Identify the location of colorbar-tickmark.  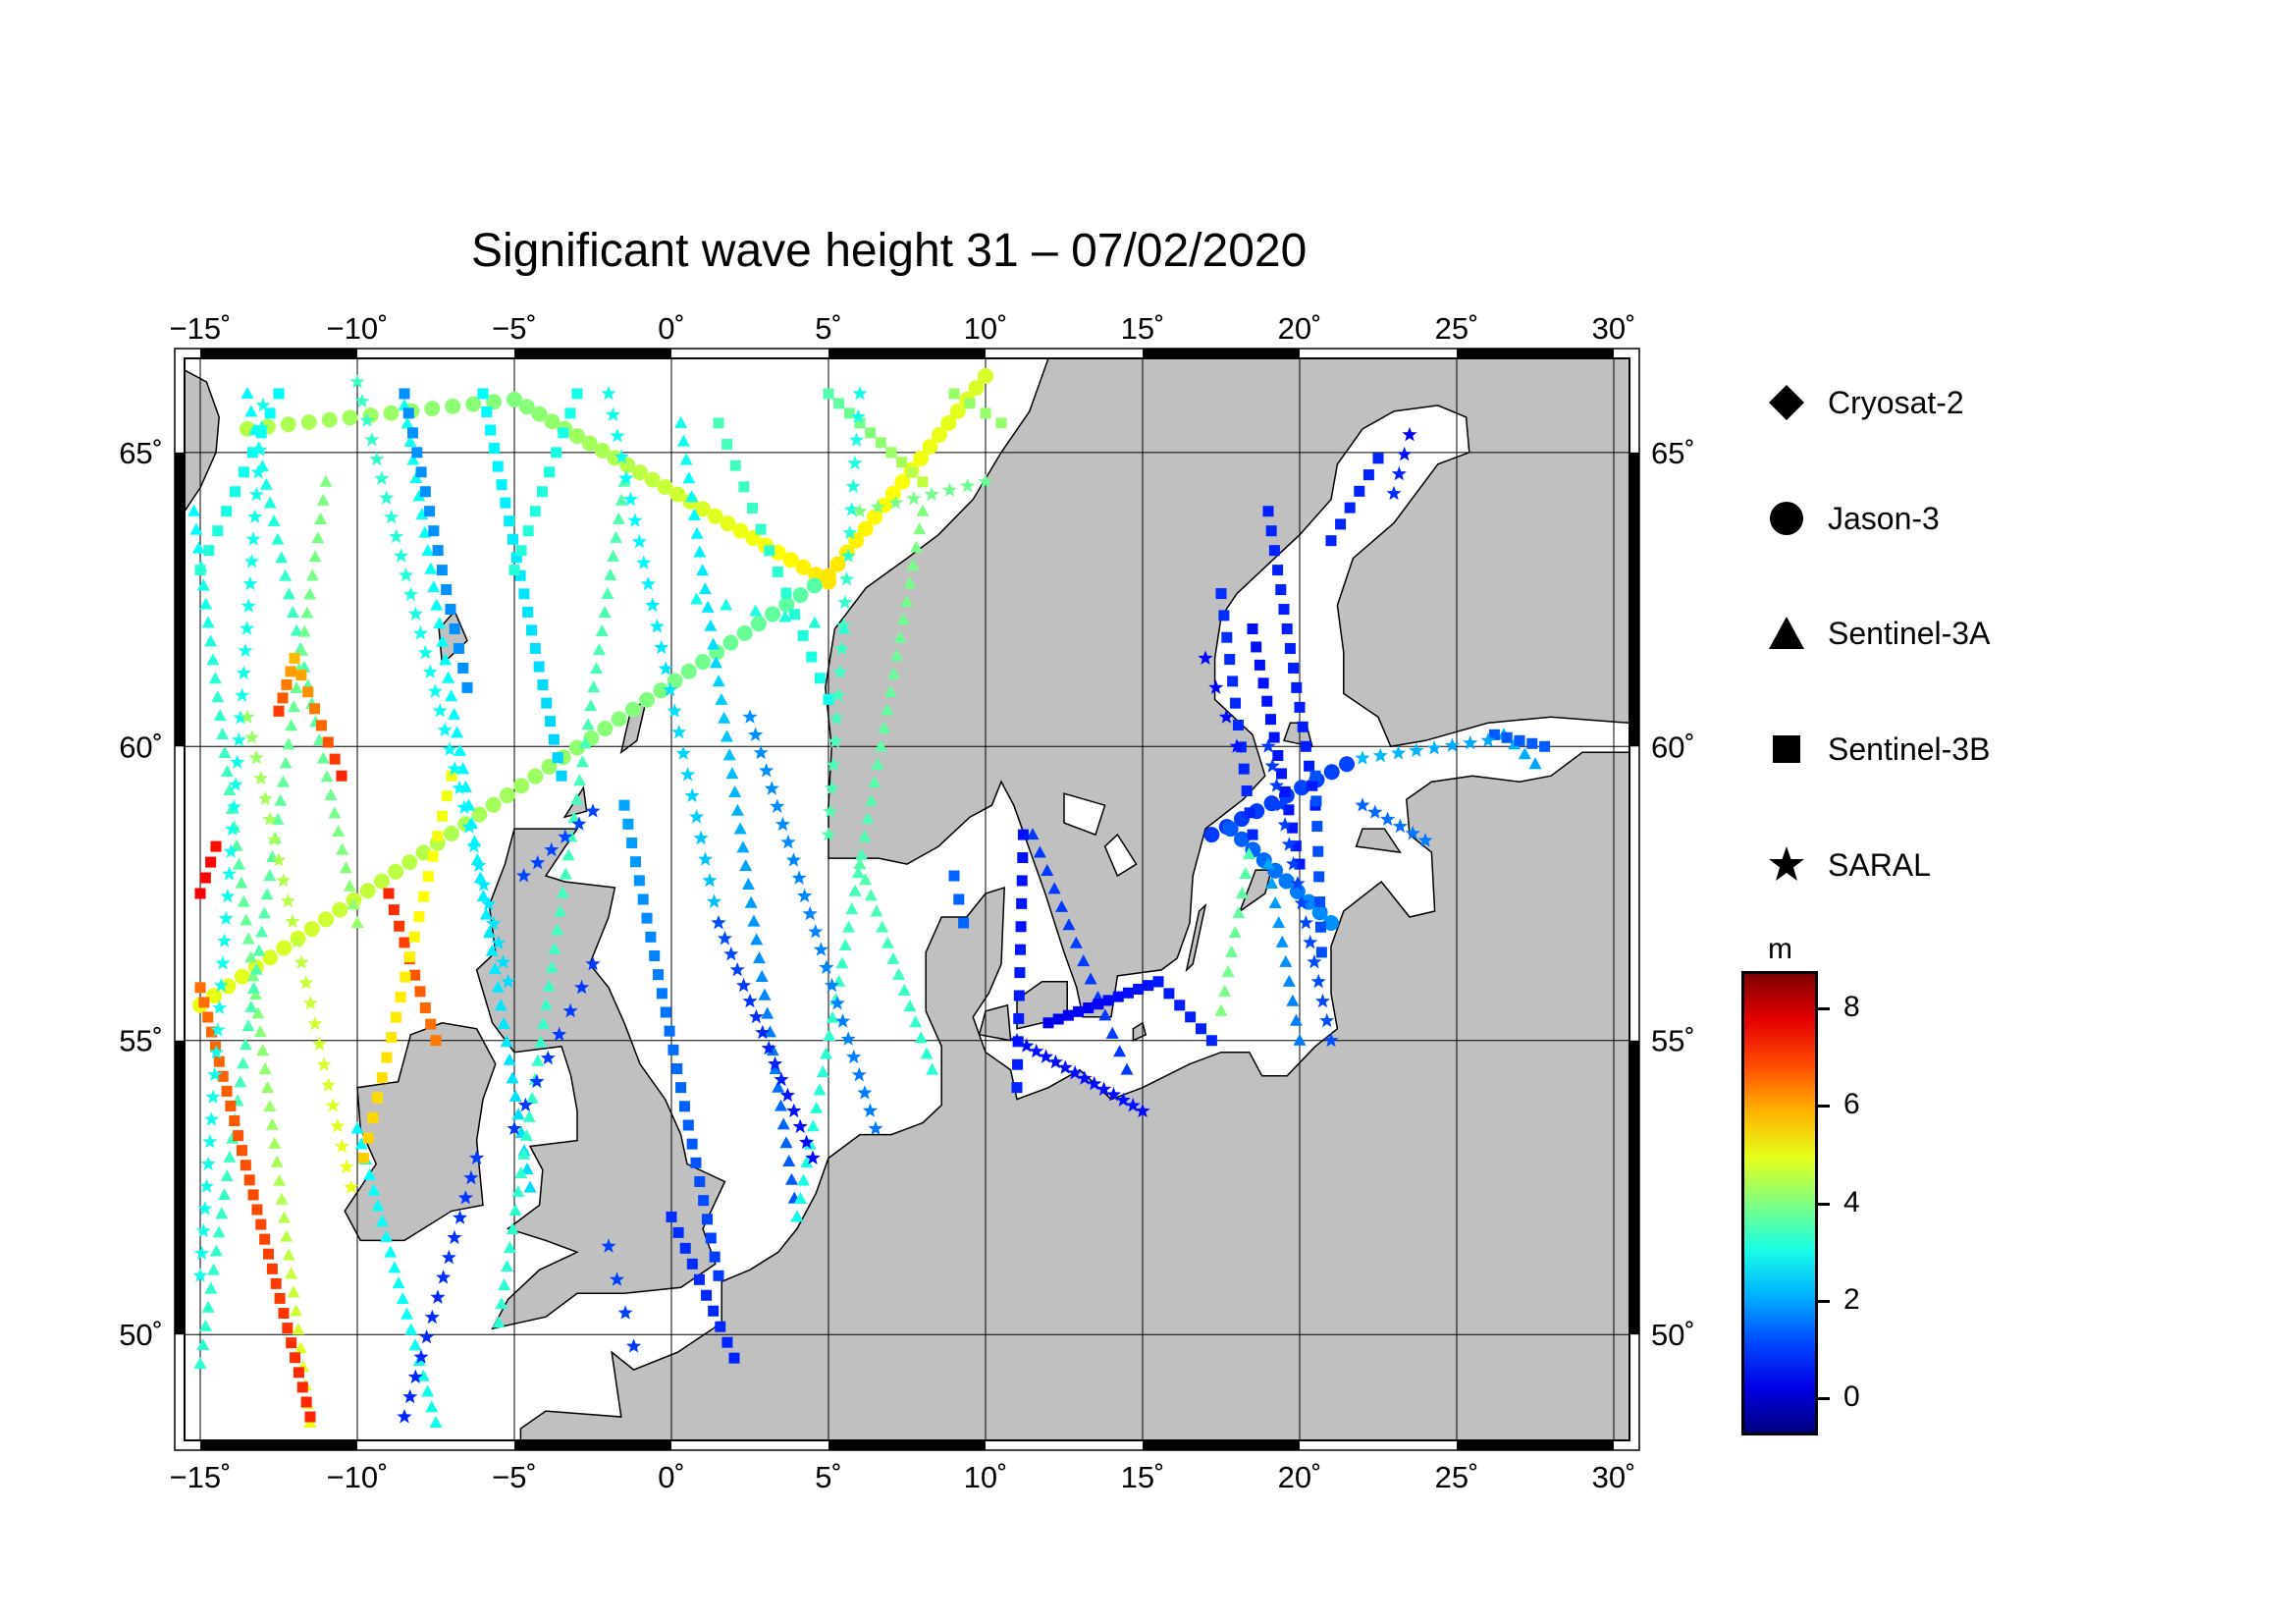
(1824, 1008).